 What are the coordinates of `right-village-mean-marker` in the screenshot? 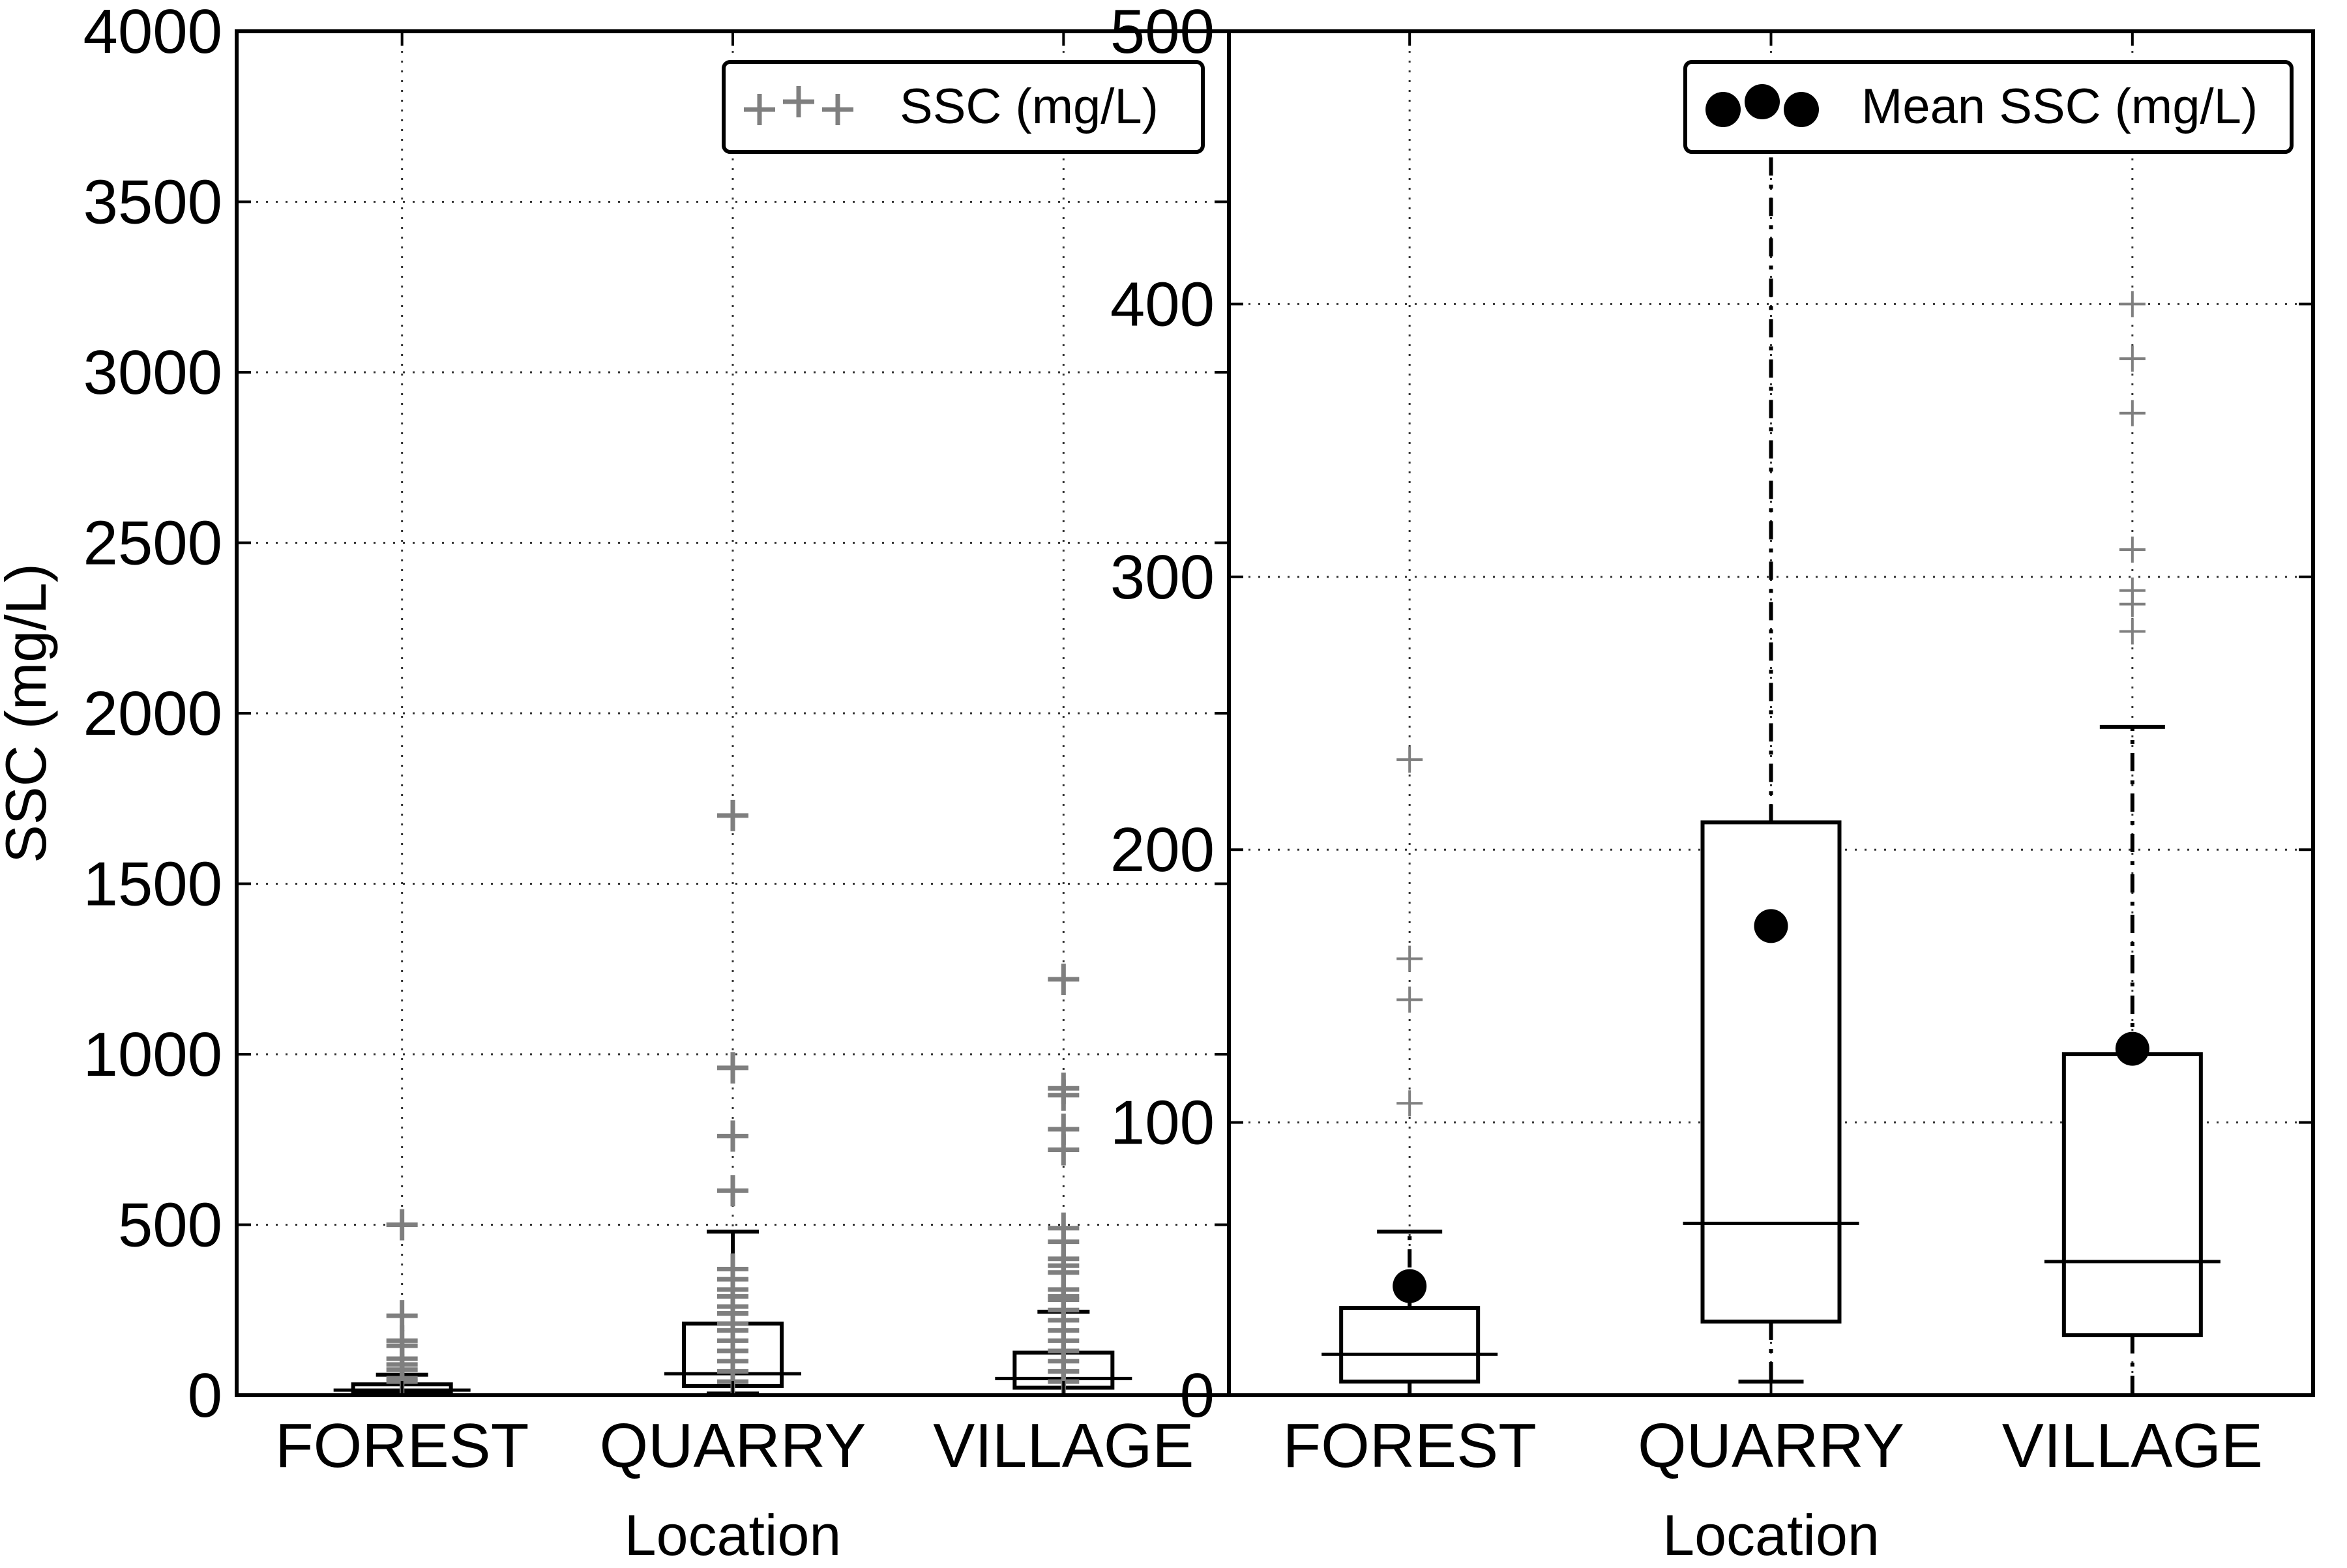 It's located at (2132, 1049).